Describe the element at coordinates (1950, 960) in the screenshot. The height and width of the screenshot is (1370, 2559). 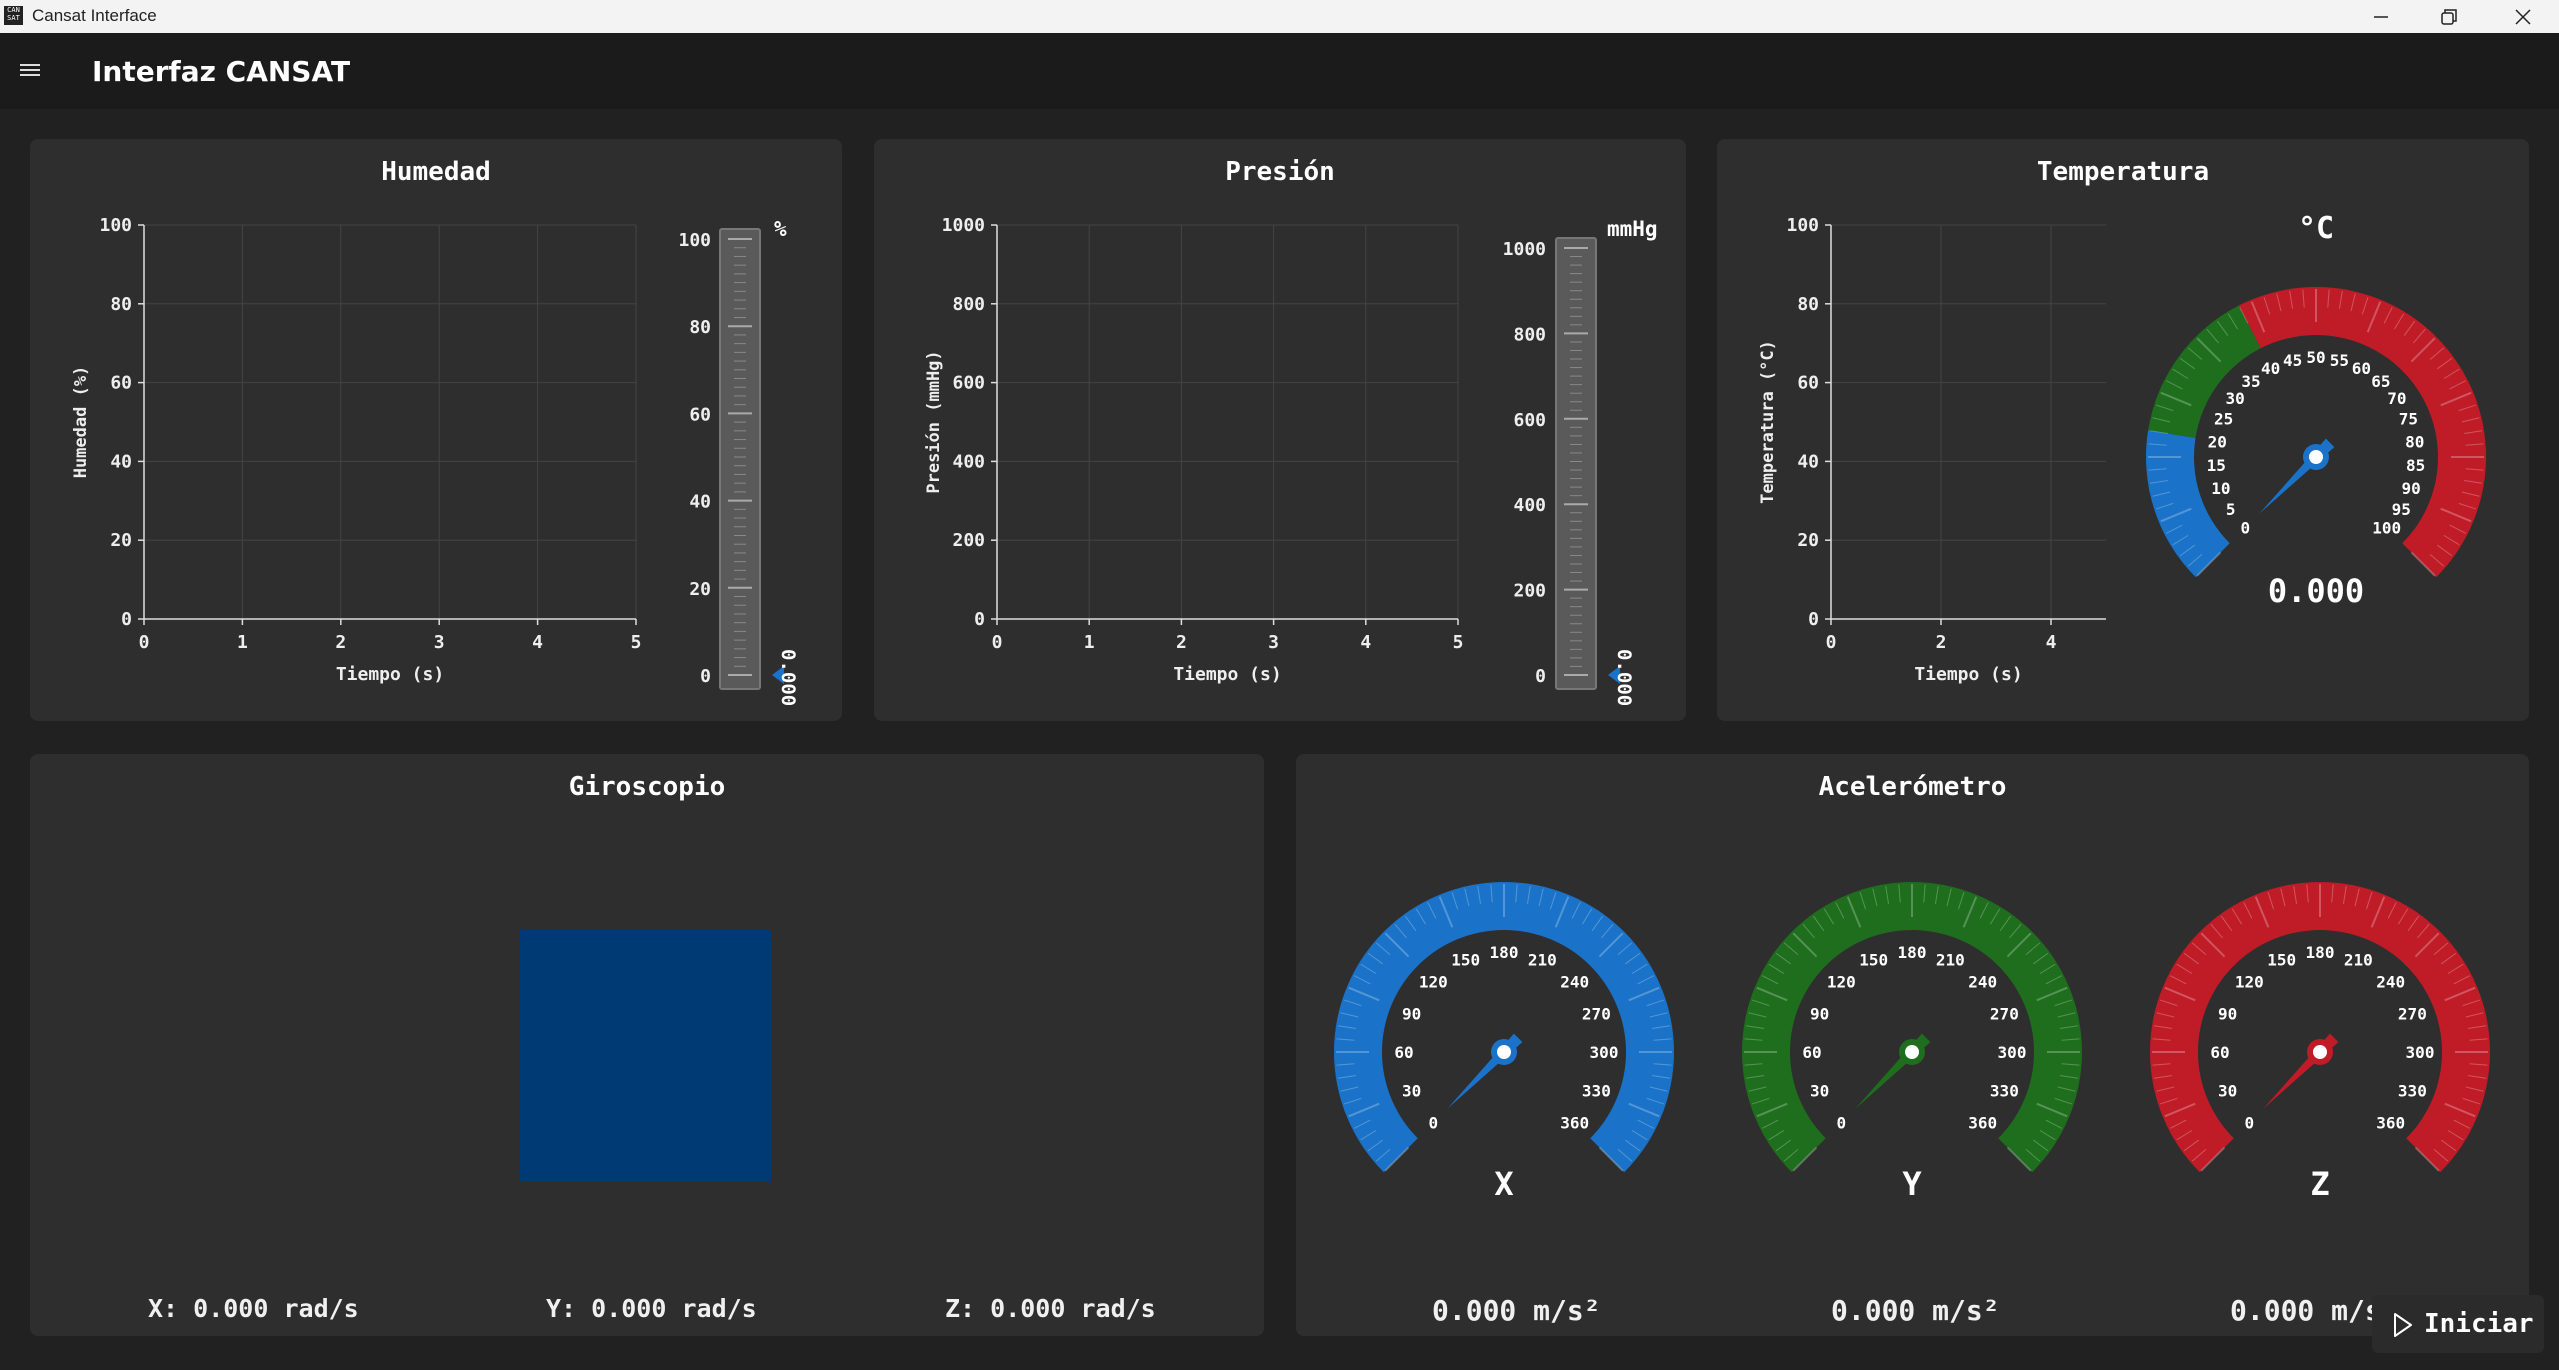
I see `gauge-label: 210` at that location.